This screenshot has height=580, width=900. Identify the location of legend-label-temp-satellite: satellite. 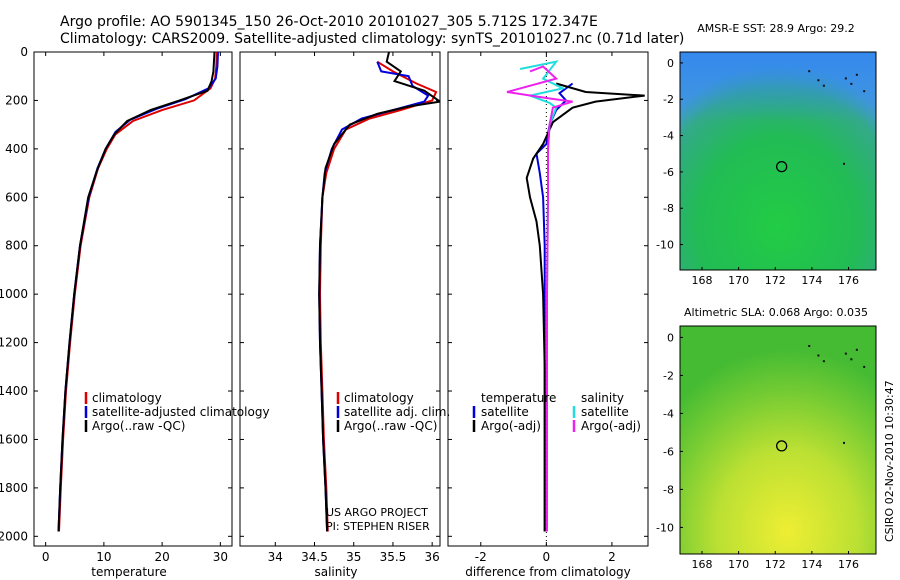
(505, 412).